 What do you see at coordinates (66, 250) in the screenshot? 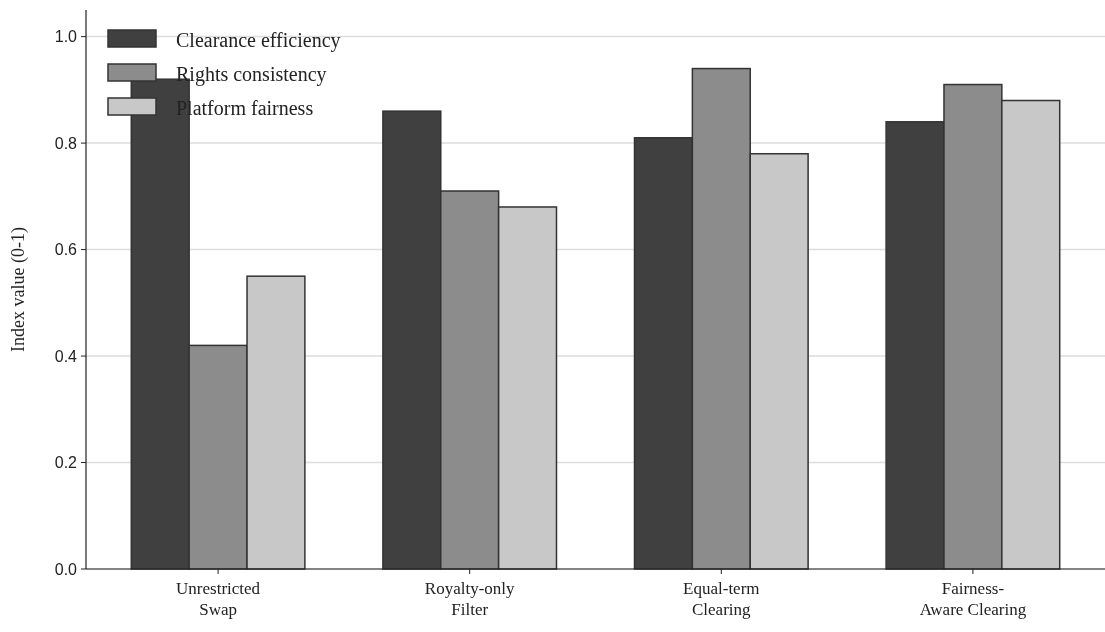
I see `y-tick-label: 0.6` at bounding box center [66, 250].